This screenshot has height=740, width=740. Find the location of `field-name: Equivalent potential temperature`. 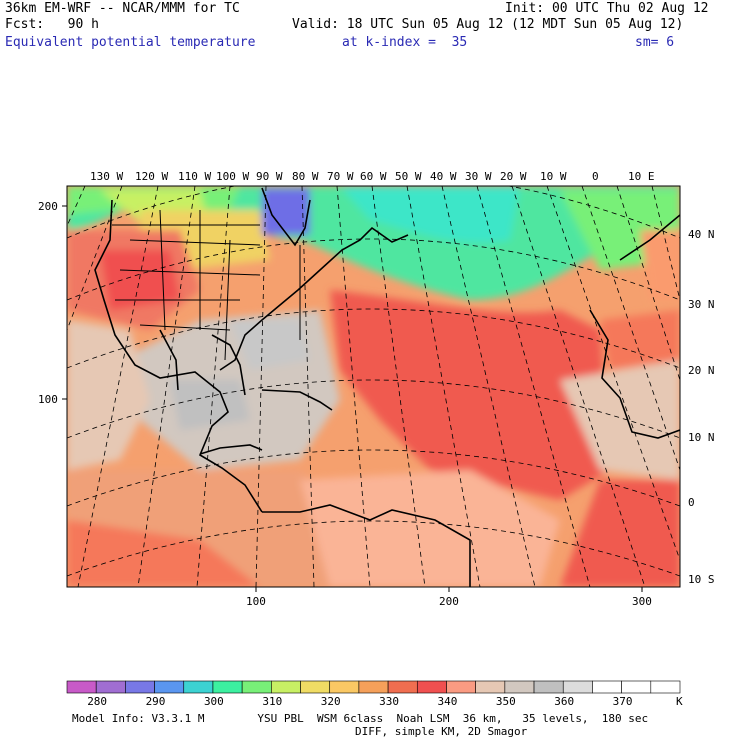

field-name: Equivalent potential temperature is located at coordinates (130, 42).